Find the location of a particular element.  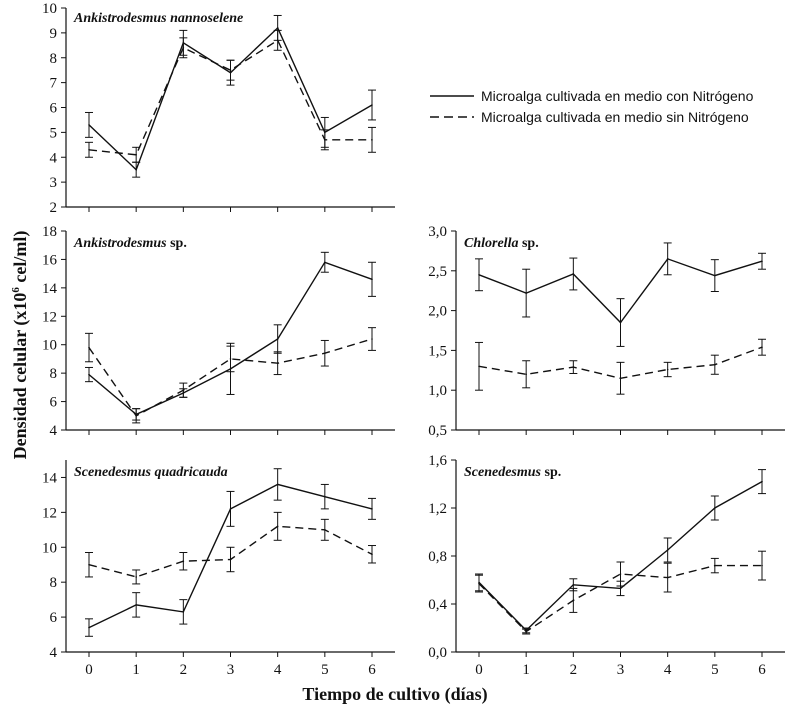

panel-0: 2 3 4 5 6 7 8 9 10 Ankistrodesmus nannoselene is located at coordinates (218, 108).